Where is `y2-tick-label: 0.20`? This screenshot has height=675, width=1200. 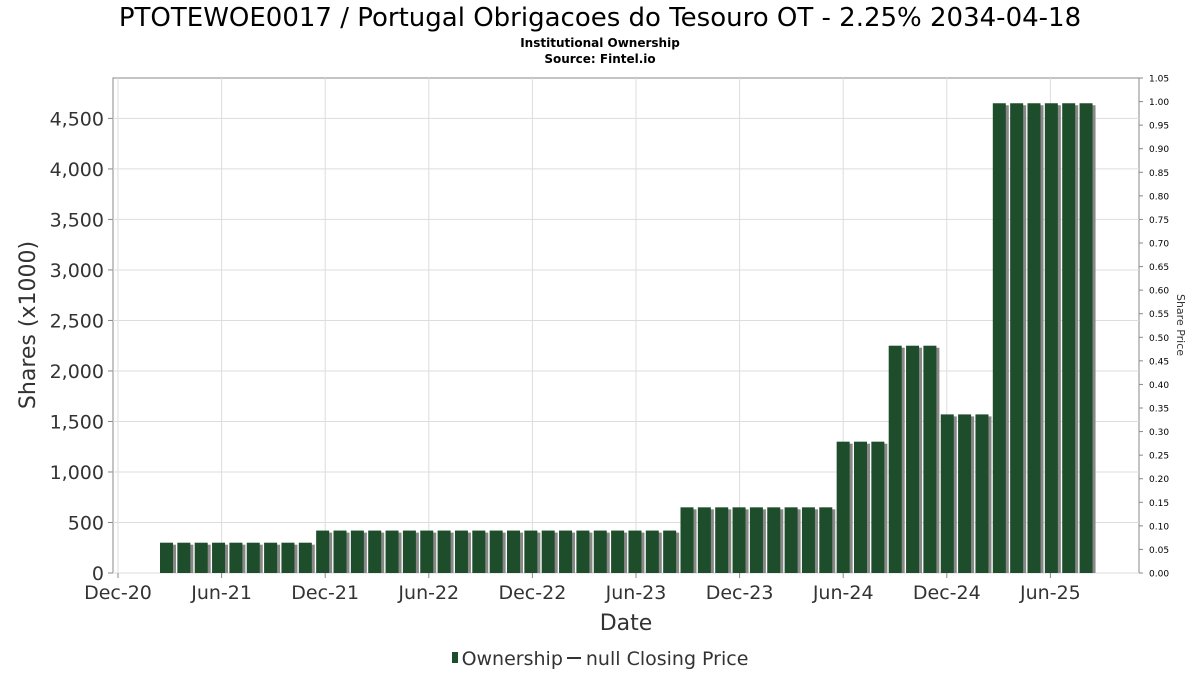 y2-tick-label: 0.20 is located at coordinates (1159, 480).